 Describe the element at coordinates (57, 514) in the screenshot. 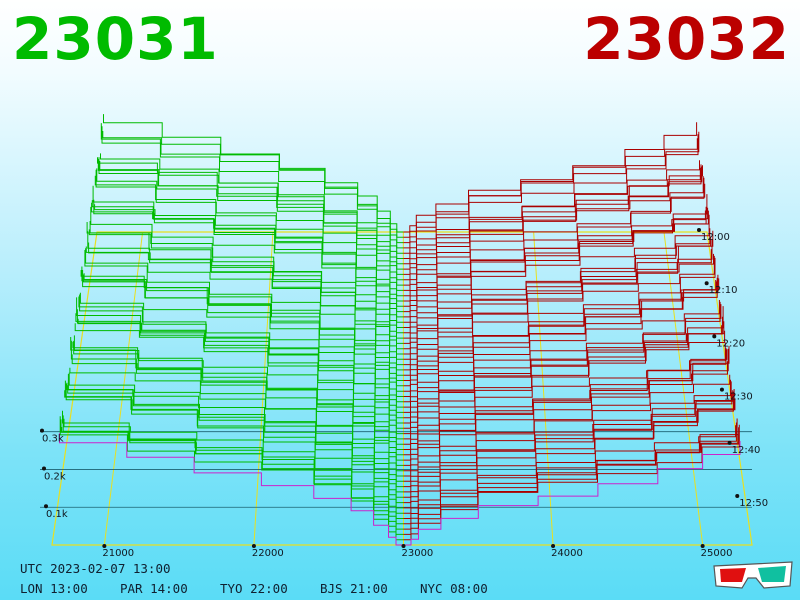

I see `volume-tick-label: 0.1k` at that location.